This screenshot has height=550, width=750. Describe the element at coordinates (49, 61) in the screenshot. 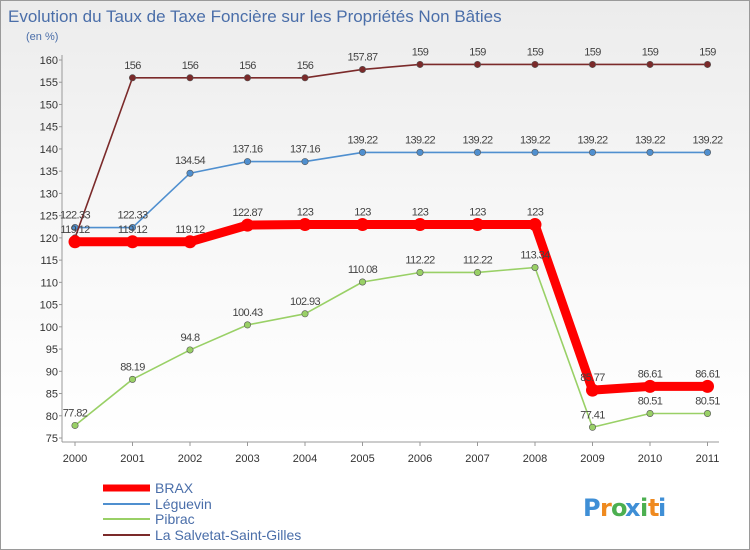

I see `y-tick-label: 160` at that location.